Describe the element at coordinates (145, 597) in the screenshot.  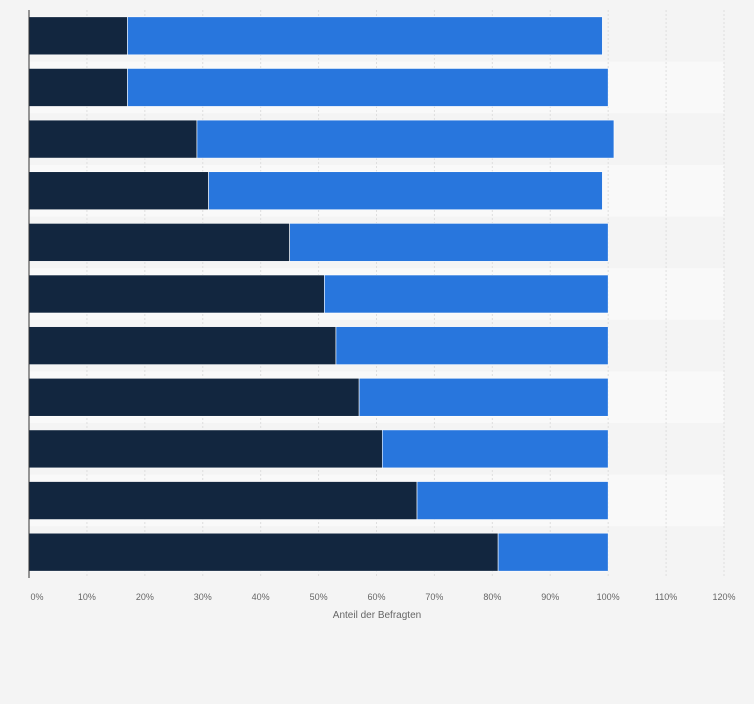
I see `x-tick-label: 20%` at that location.